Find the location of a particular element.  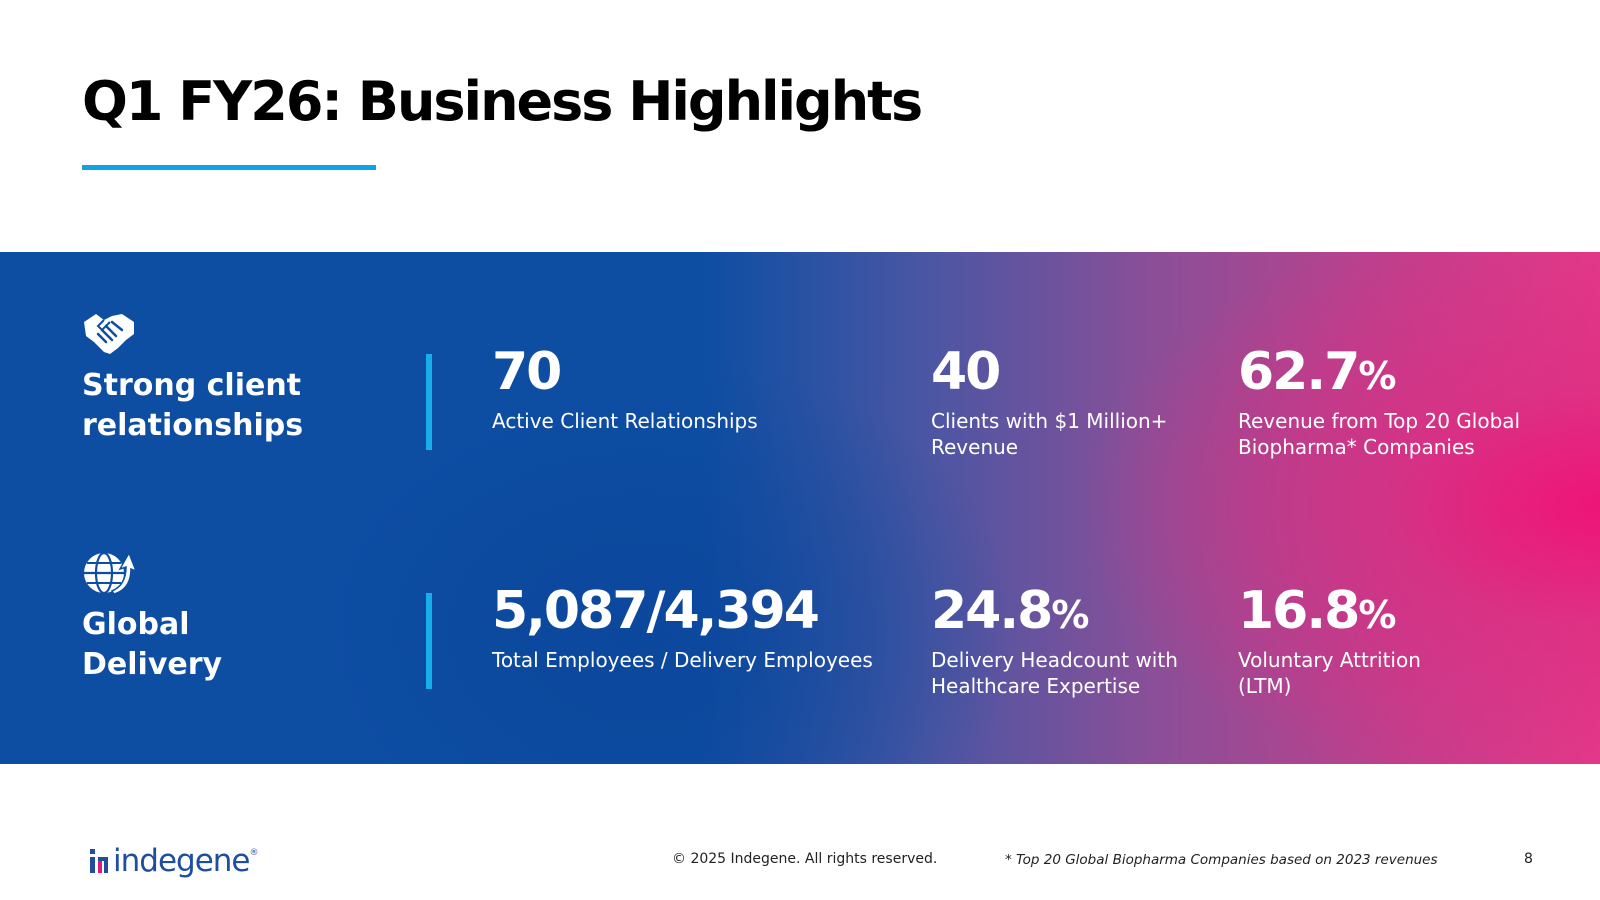

metric-value: 62.7% is located at coordinates (1379, 374).